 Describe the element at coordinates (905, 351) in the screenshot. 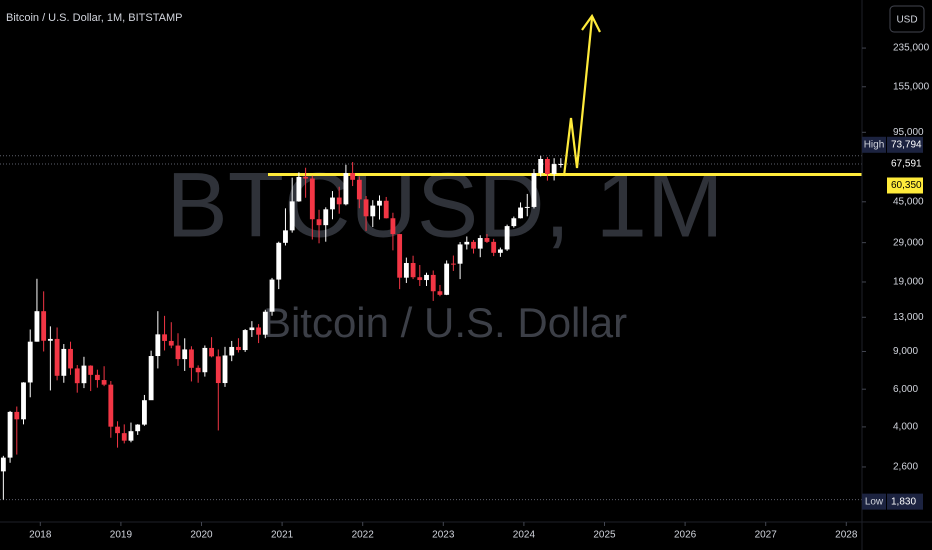

I see `y-tick-label: 9,000` at that location.